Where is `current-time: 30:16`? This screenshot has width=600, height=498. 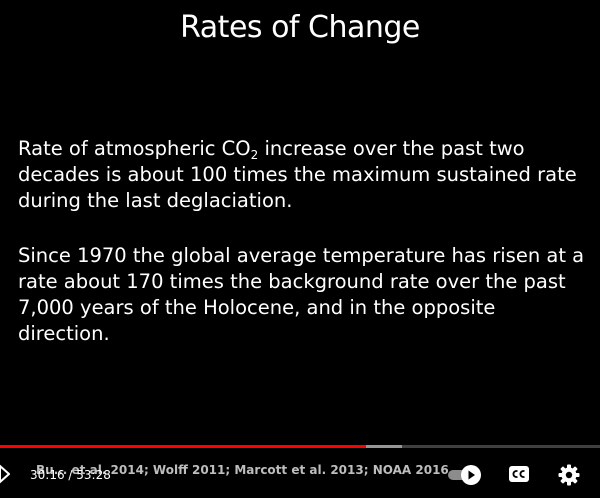 current-time: 30:16 is located at coordinates (47, 475).